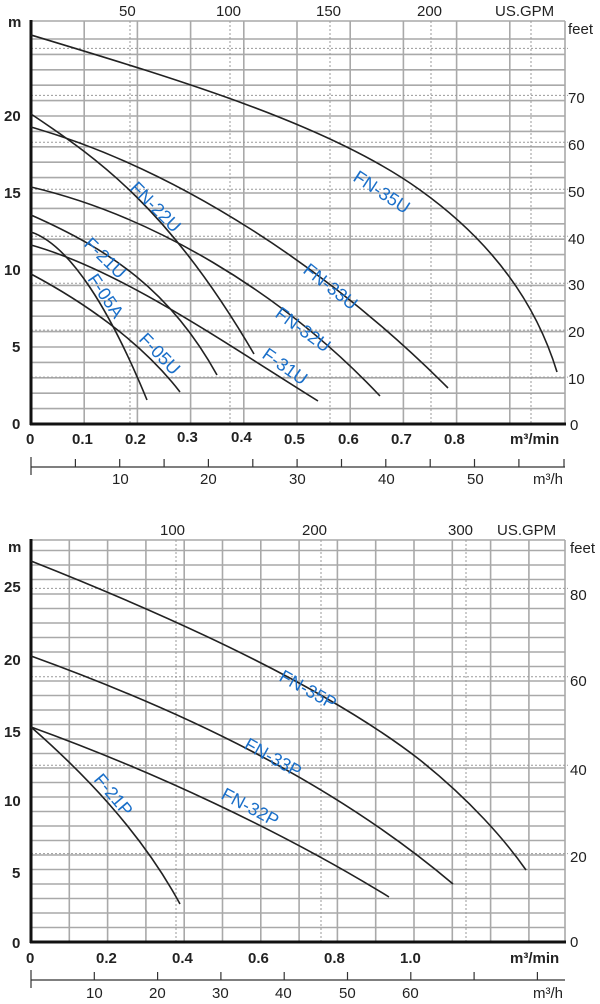 Image resolution: width=600 pixels, height=1004 pixels. I want to click on bottom-xh-scale: 10 20 30 40 50 60 m³/h, so click(297, 986).